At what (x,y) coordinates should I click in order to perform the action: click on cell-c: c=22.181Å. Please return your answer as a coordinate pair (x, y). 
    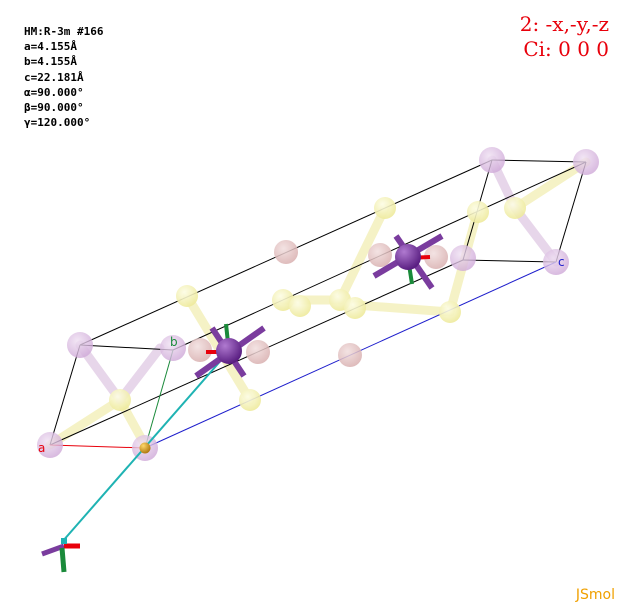
    Looking at the image, I should click on (54, 77).